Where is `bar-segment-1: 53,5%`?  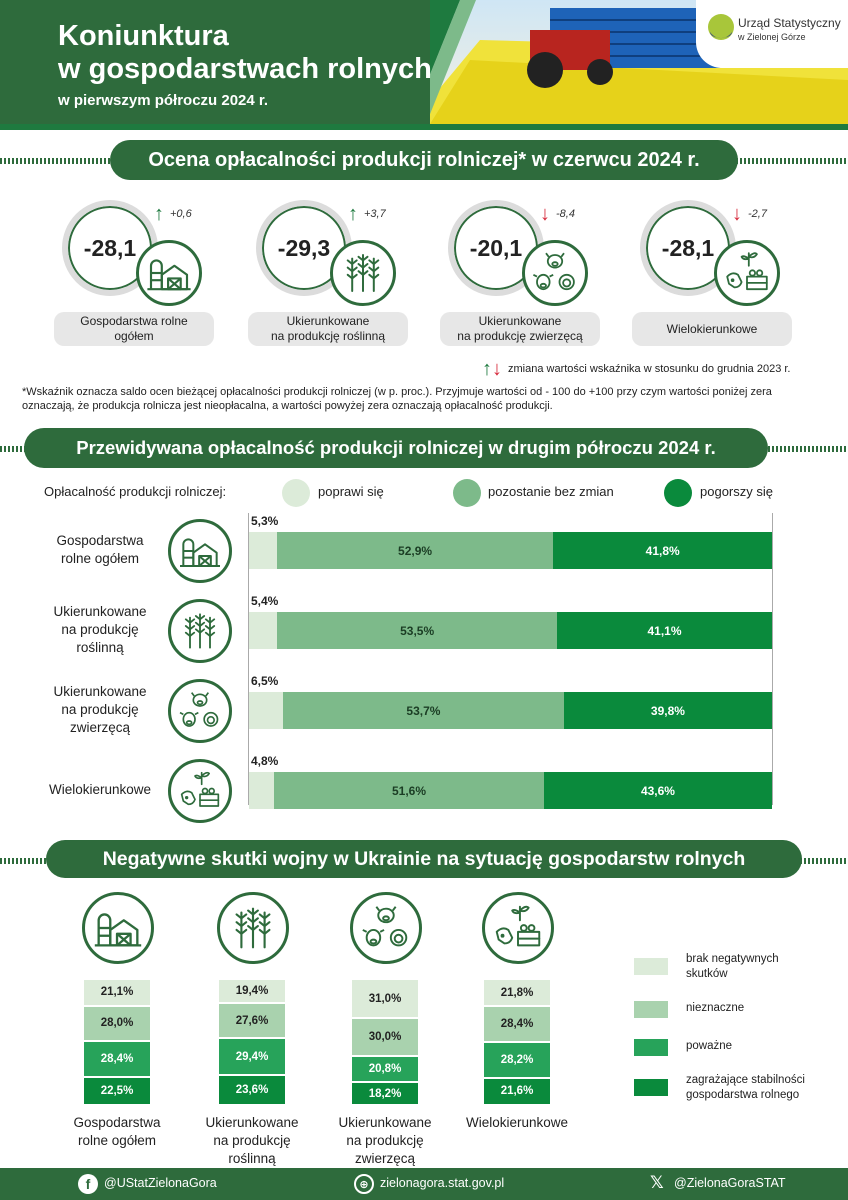
bar-segment-1: 53,5% is located at coordinates (417, 630).